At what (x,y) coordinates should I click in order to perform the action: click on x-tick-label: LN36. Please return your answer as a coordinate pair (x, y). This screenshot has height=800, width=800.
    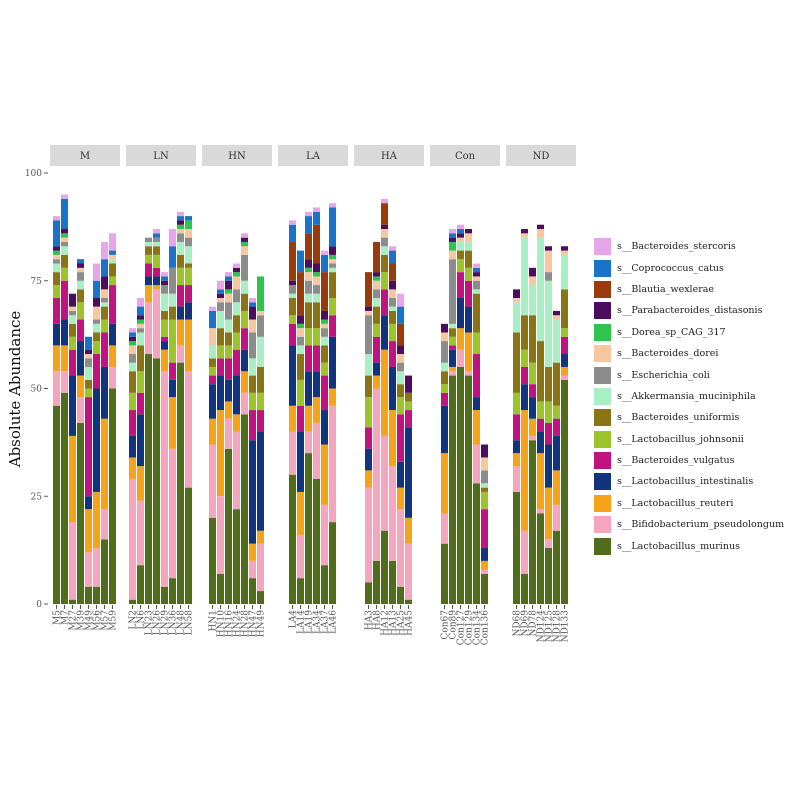
    Looking at the image, I should click on (174, 623).